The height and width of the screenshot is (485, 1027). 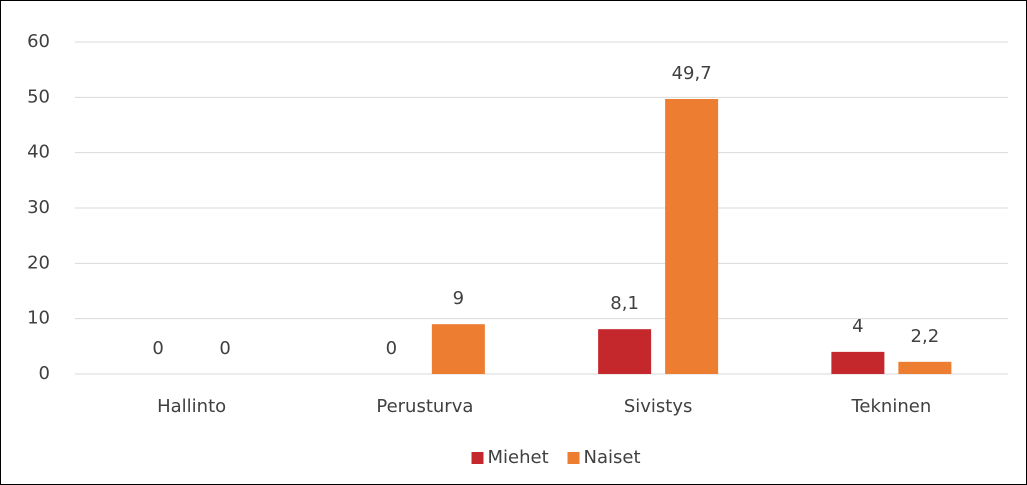 What do you see at coordinates (458, 298) in the screenshot?
I see `data-label: 9` at bounding box center [458, 298].